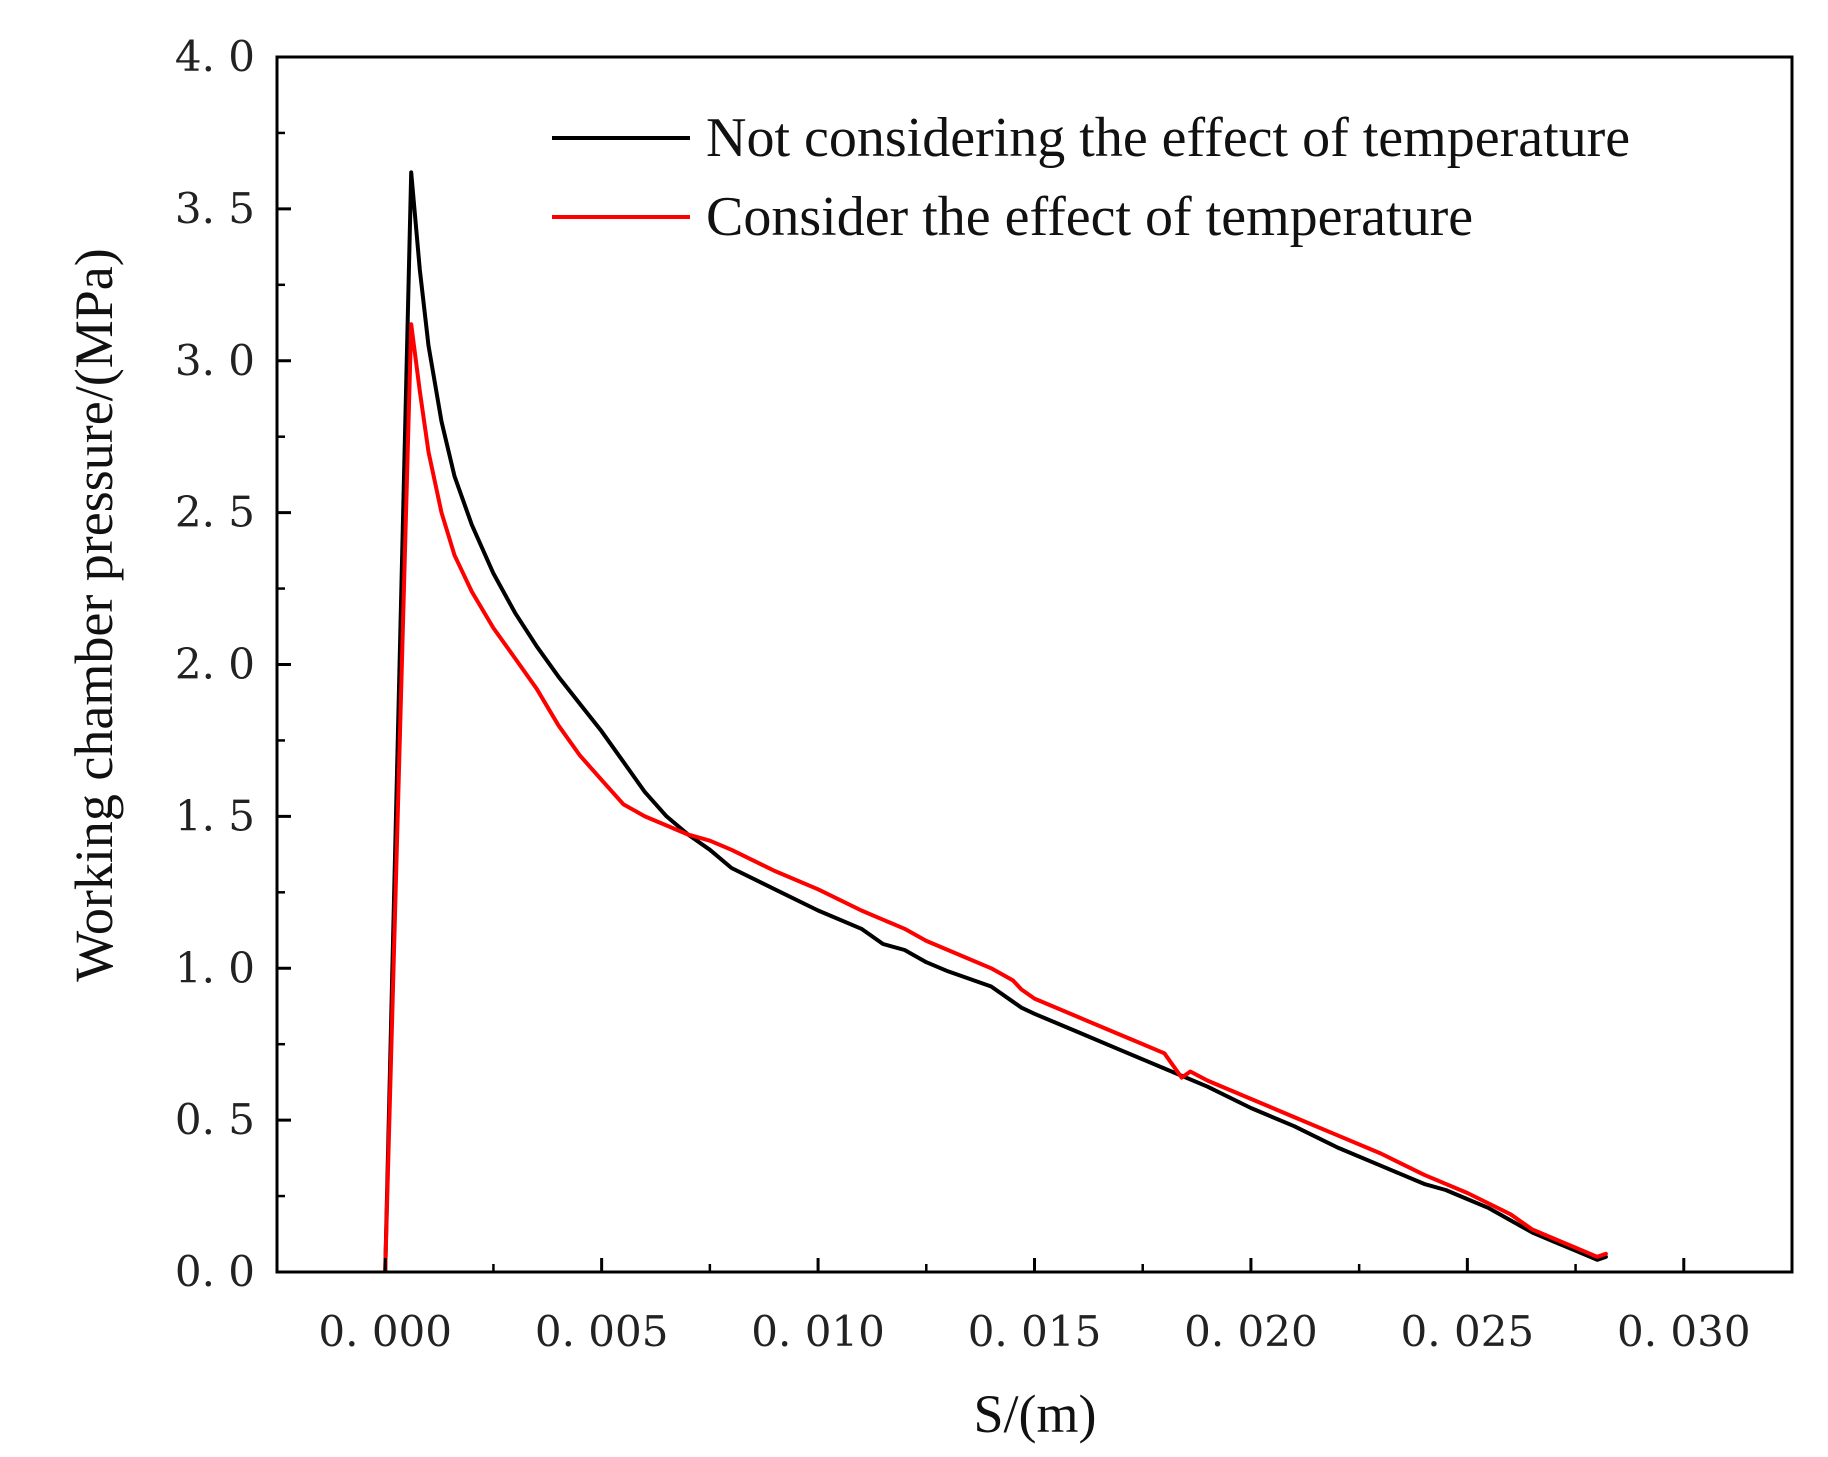  I want to click on y-tick-label: 1. 5, so click(215, 815).